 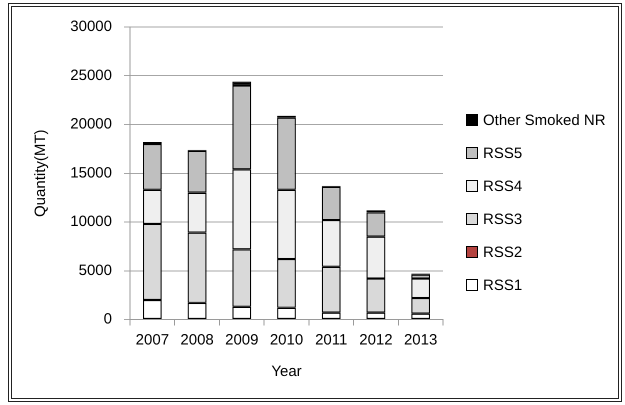 What do you see at coordinates (91, 173) in the screenshot?
I see `y-tick-label: 15000` at bounding box center [91, 173].